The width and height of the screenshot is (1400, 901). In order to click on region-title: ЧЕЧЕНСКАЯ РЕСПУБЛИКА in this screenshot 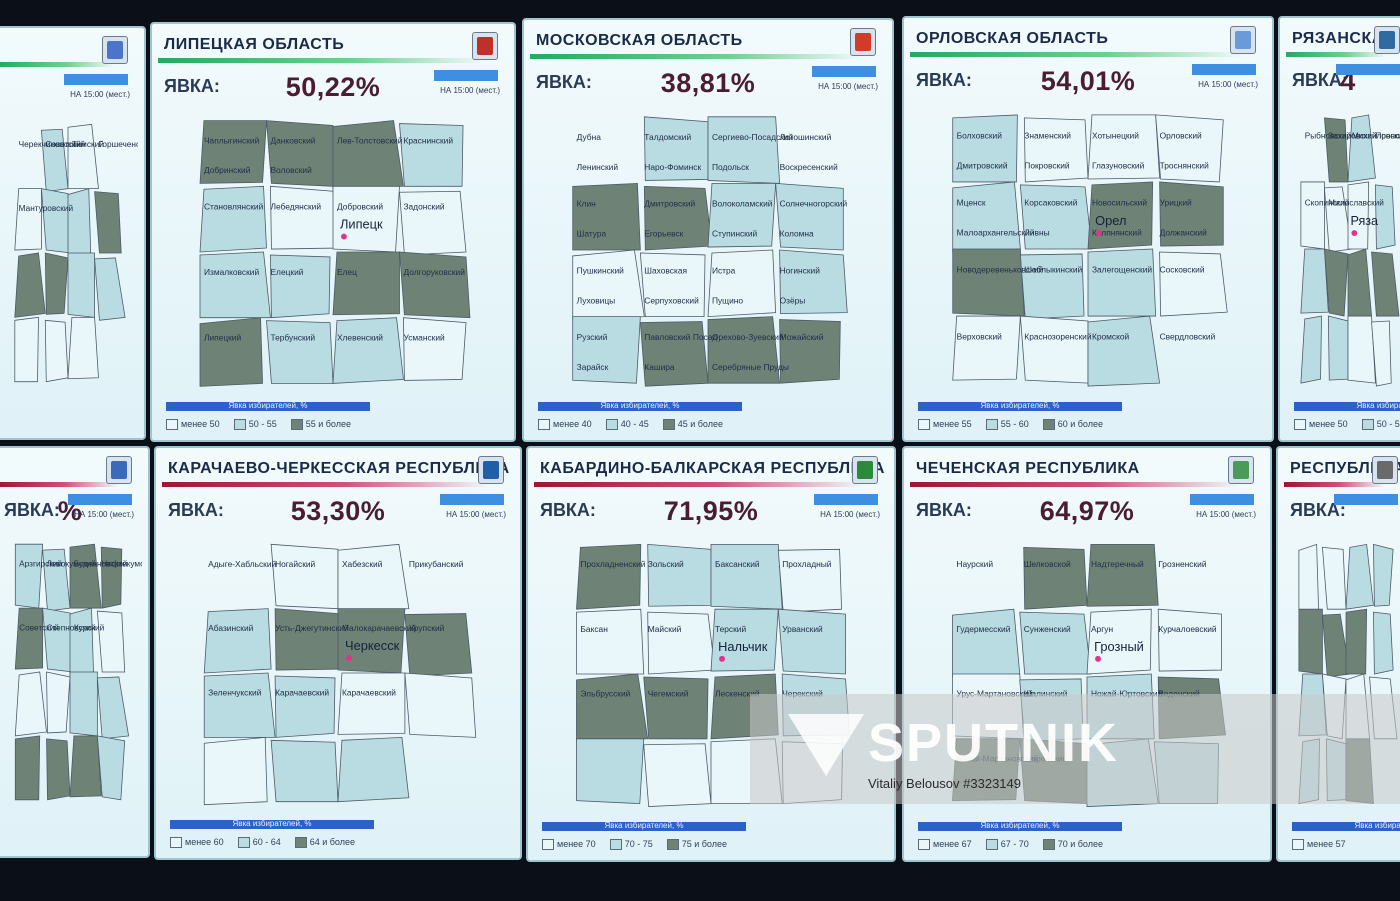, I will do `click(1028, 468)`.